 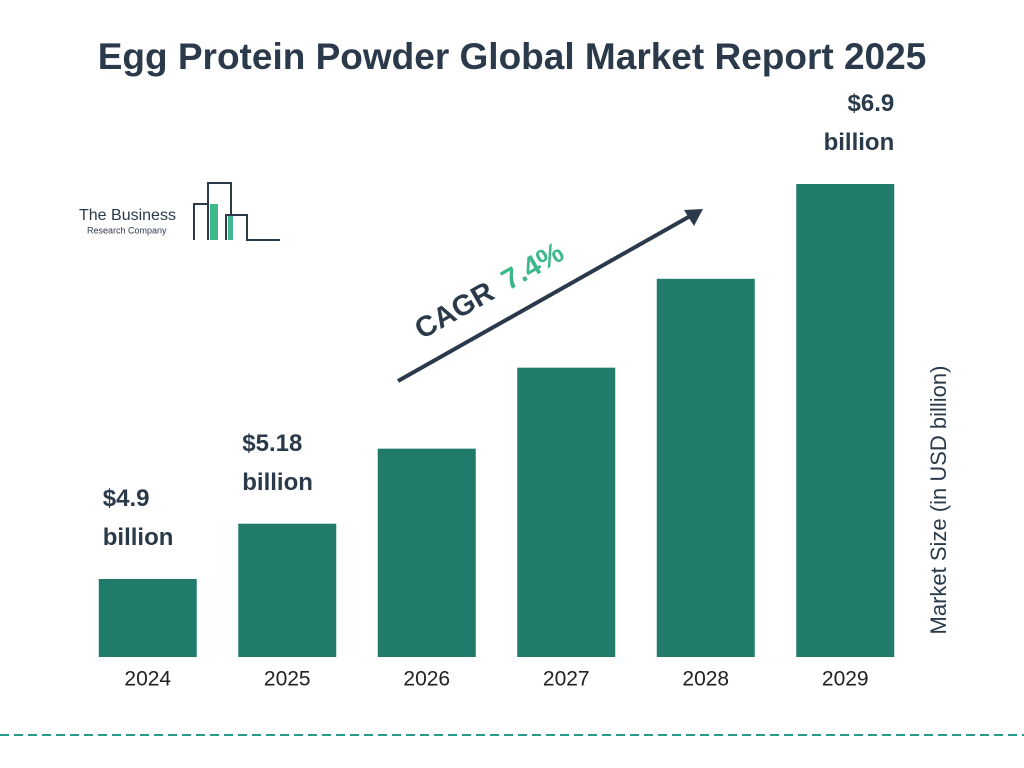 What do you see at coordinates (127, 230) in the screenshot?
I see `logo-subtext: Research Company` at bounding box center [127, 230].